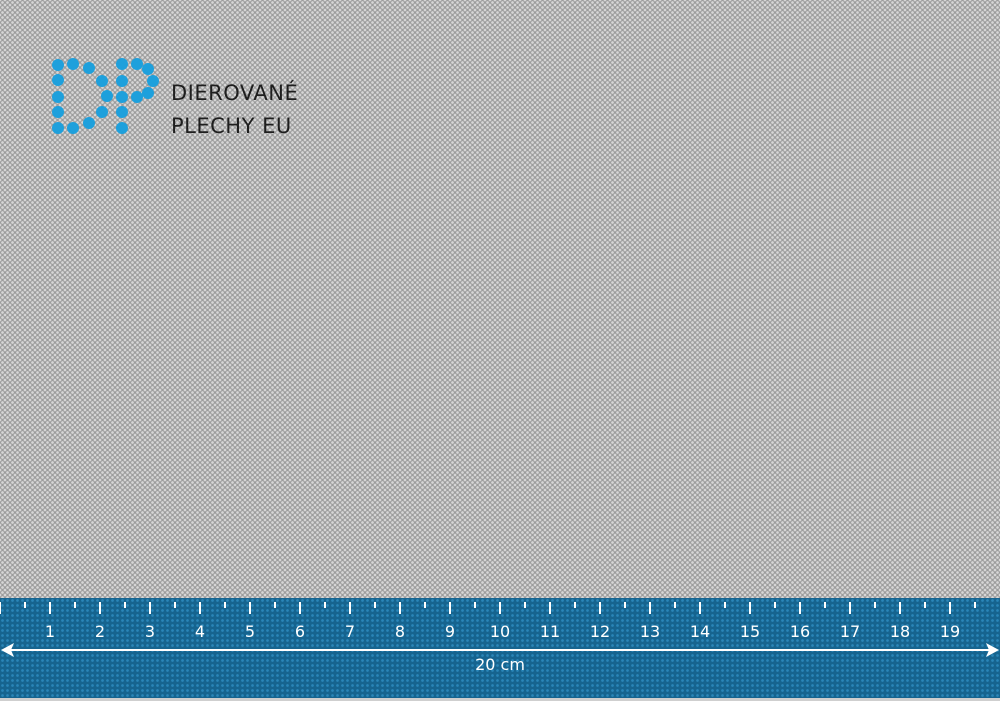 The width and height of the screenshot is (1000, 701). What do you see at coordinates (750, 631) in the screenshot?
I see `ruler-number: 15` at bounding box center [750, 631].